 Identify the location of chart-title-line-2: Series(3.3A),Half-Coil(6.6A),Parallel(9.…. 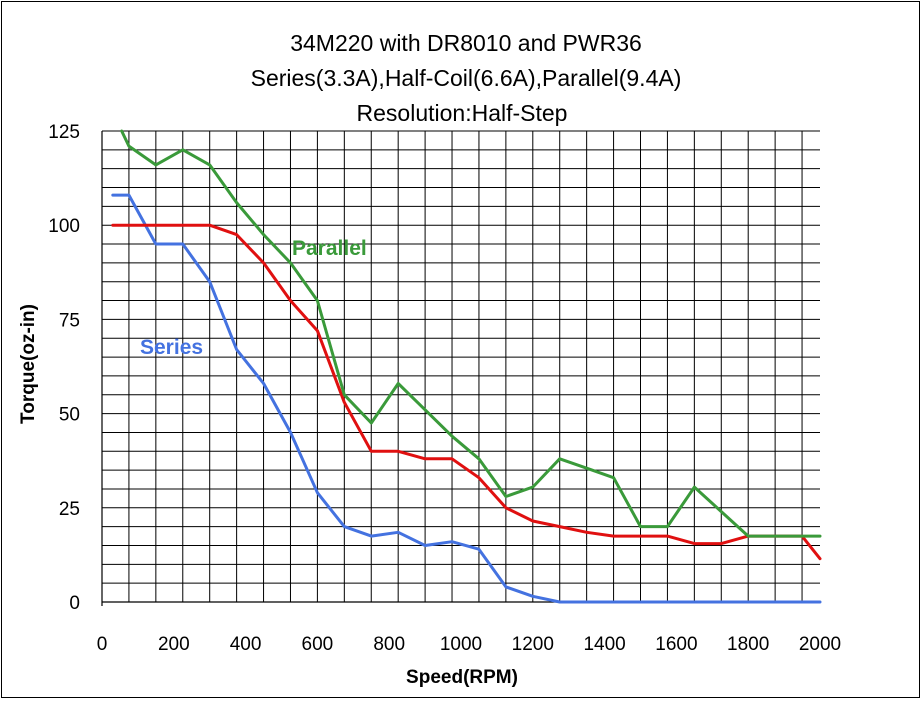
(466, 78).